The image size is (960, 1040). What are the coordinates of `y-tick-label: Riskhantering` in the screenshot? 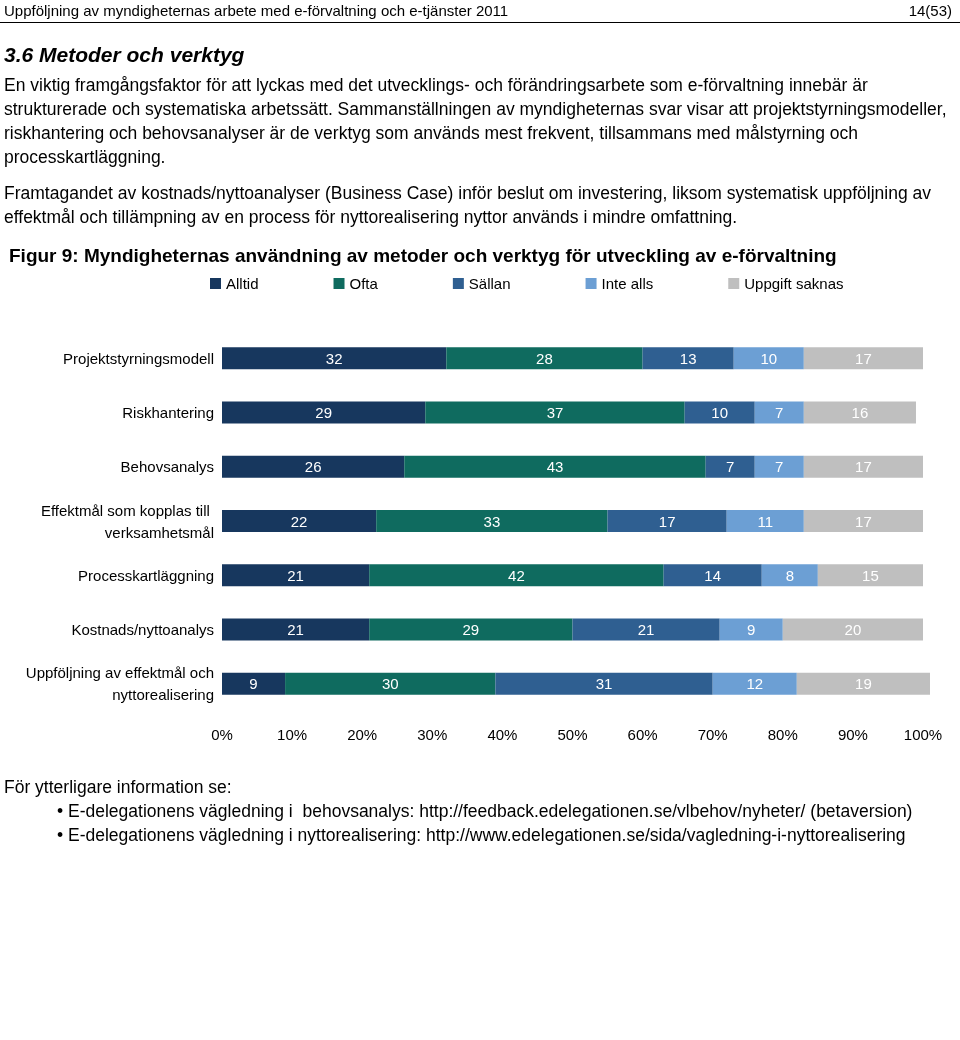 It's located at (168, 412).